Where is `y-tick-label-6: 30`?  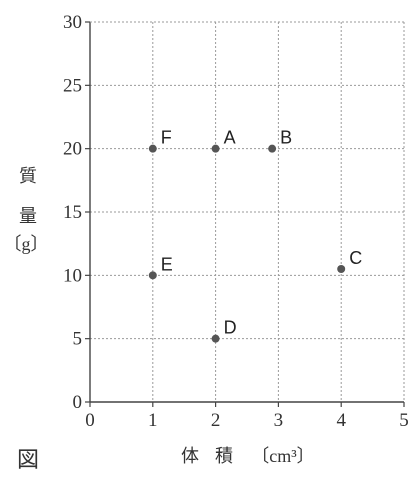
y-tick-label-6: 30 is located at coordinates (72, 22).